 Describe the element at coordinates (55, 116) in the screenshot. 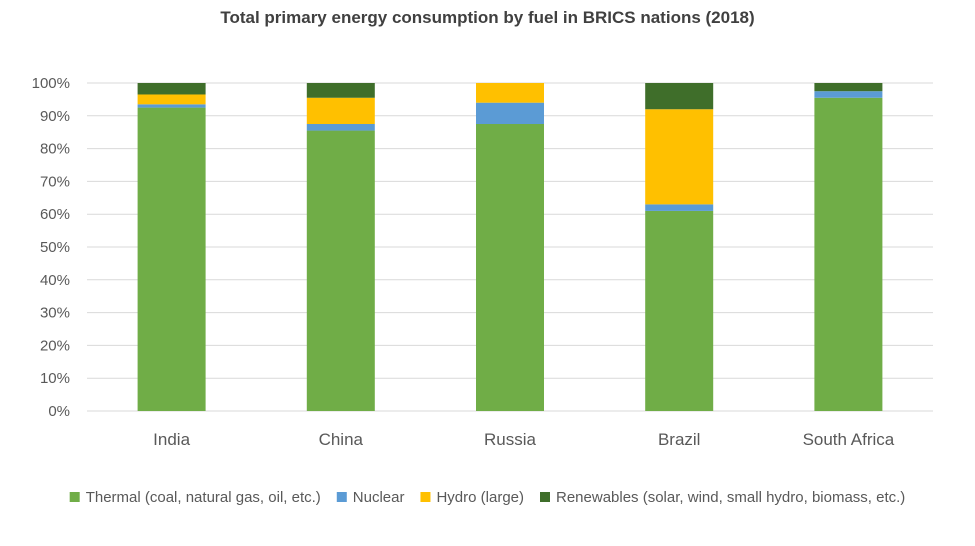

I see `y-tick-label: 90%` at that location.